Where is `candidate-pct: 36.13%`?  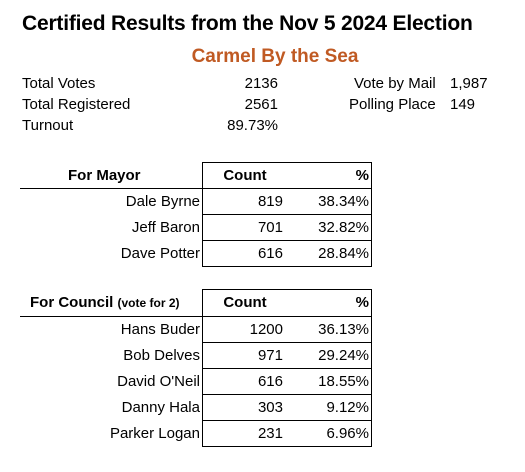 candidate-pct: 36.13% is located at coordinates (329, 329).